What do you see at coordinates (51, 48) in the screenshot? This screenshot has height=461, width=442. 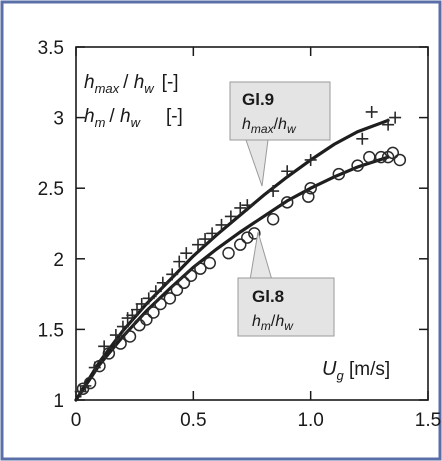 I see `y-tick-label: 3.5` at bounding box center [51, 48].